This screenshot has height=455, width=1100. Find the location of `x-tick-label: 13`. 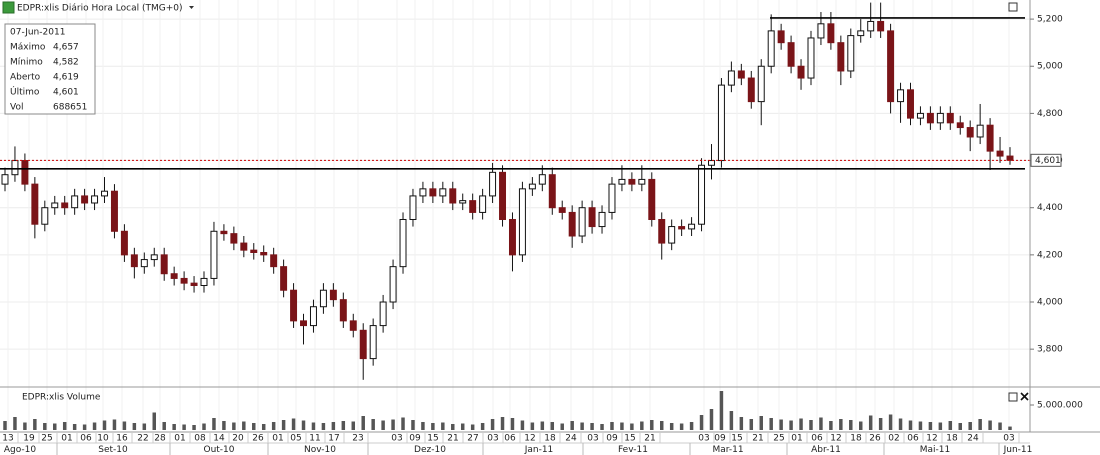

x-tick-label: 13 is located at coordinates (7, 439).